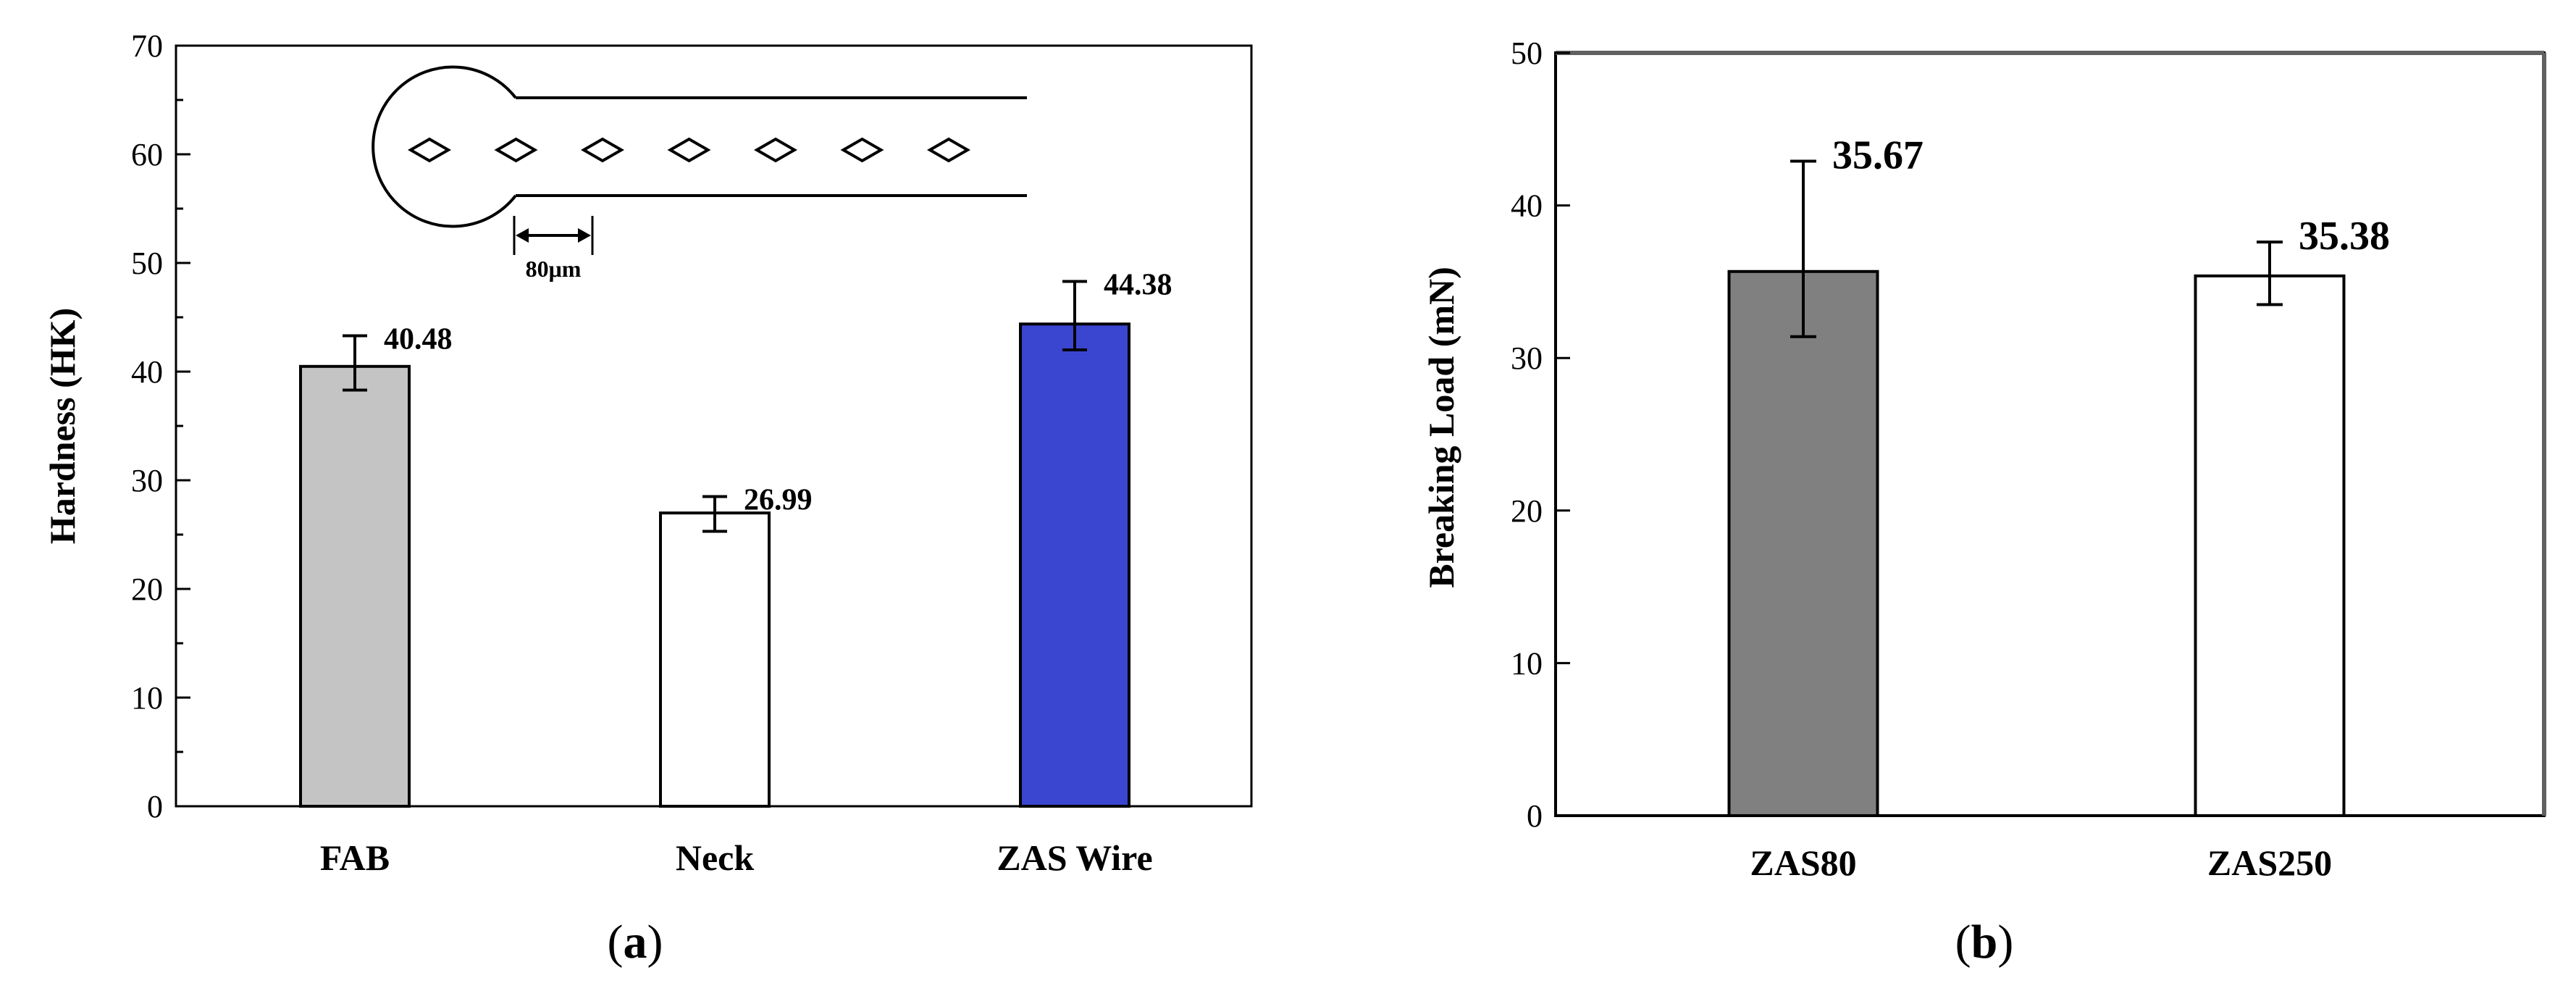 The image size is (2576, 1004). What do you see at coordinates (2270, 545) in the screenshot?
I see `bar-zas250` at bounding box center [2270, 545].